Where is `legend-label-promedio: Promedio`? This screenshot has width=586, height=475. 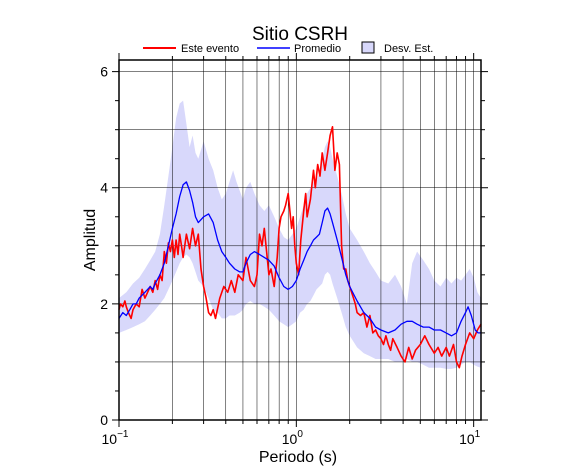
legend-label-promedio: Promedio is located at coordinates (317, 49).